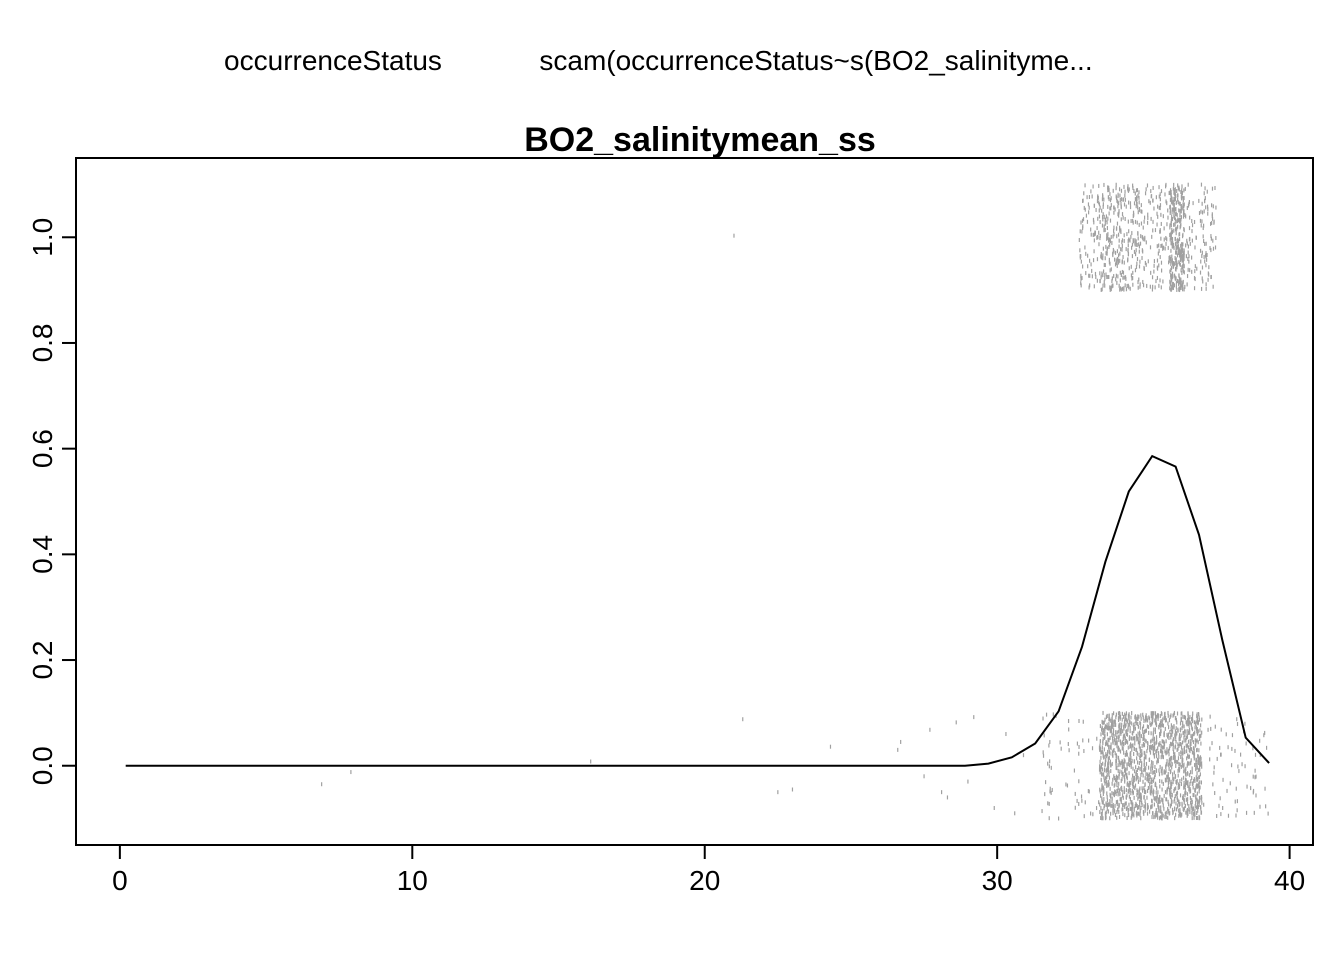 The height and width of the screenshot is (960, 1344). What do you see at coordinates (333, 60) in the screenshot?
I see `response-name: occurrenceStatus` at bounding box center [333, 60].